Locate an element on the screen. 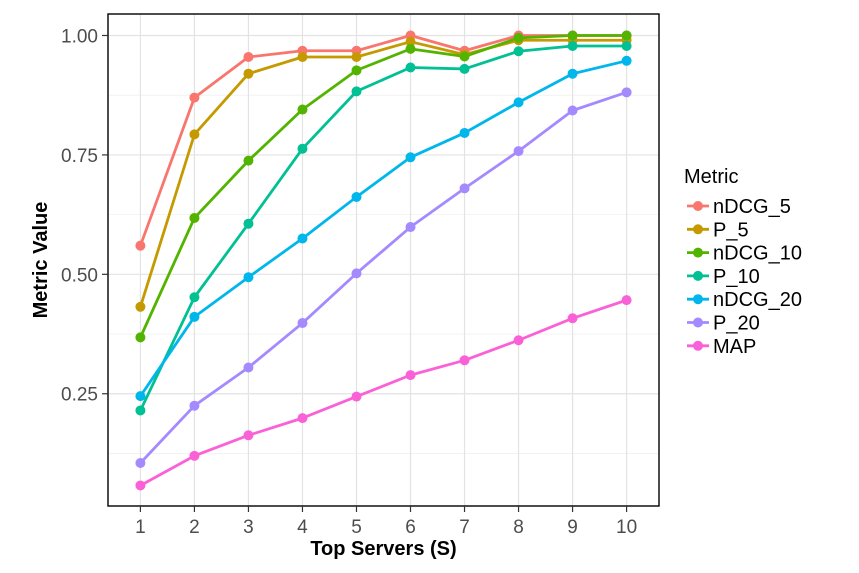  x-tick-label: 8 is located at coordinates (518, 527).